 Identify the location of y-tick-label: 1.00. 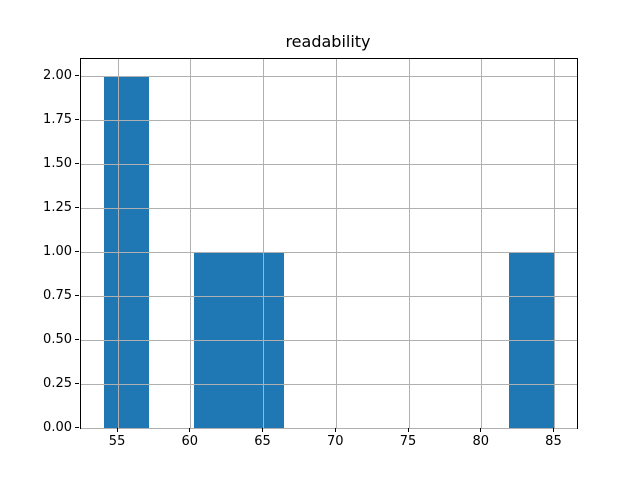
(57, 251).